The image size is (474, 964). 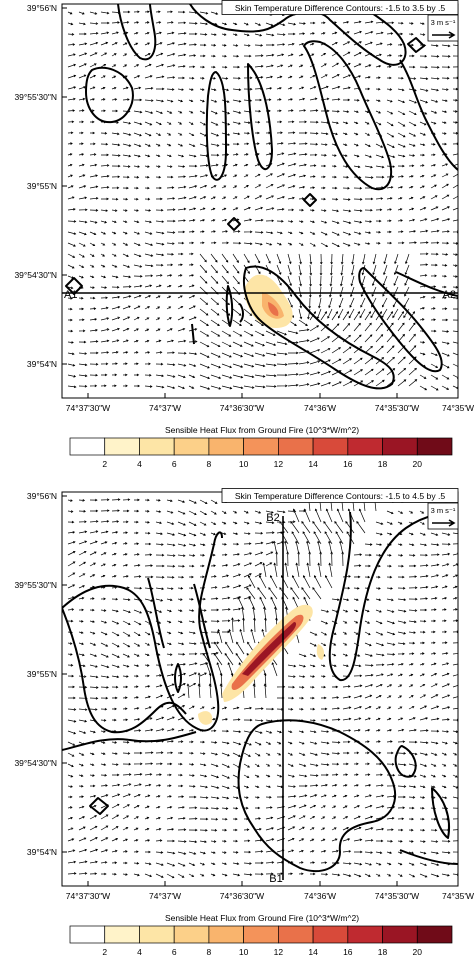 I want to click on section-label: B1, so click(x=275, y=879).